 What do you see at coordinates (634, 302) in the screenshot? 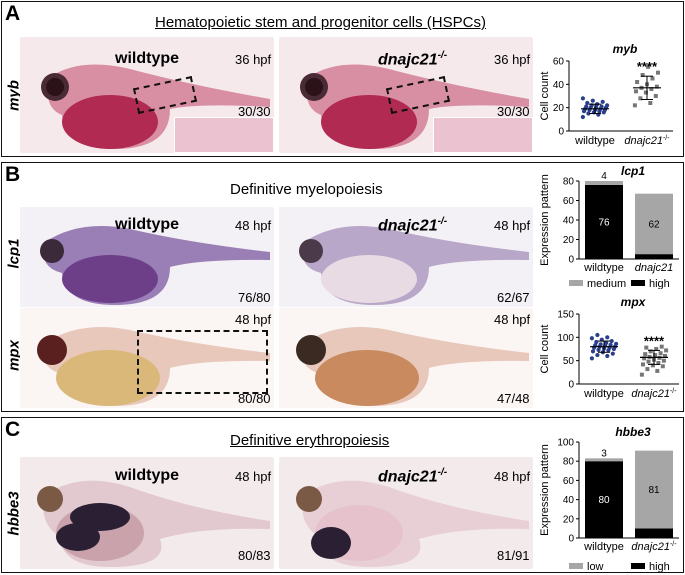
I see `chart-title: mpx` at bounding box center [634, 302].